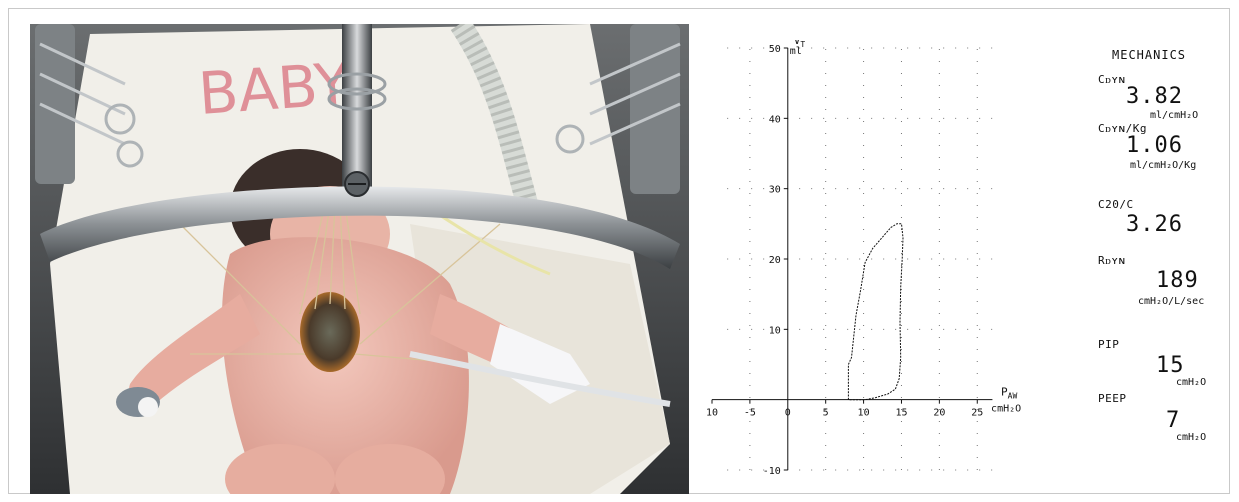 The width and height of the screenshot is (1239, 502). I want to click on x-tick-label: -5, so click(750, 413).